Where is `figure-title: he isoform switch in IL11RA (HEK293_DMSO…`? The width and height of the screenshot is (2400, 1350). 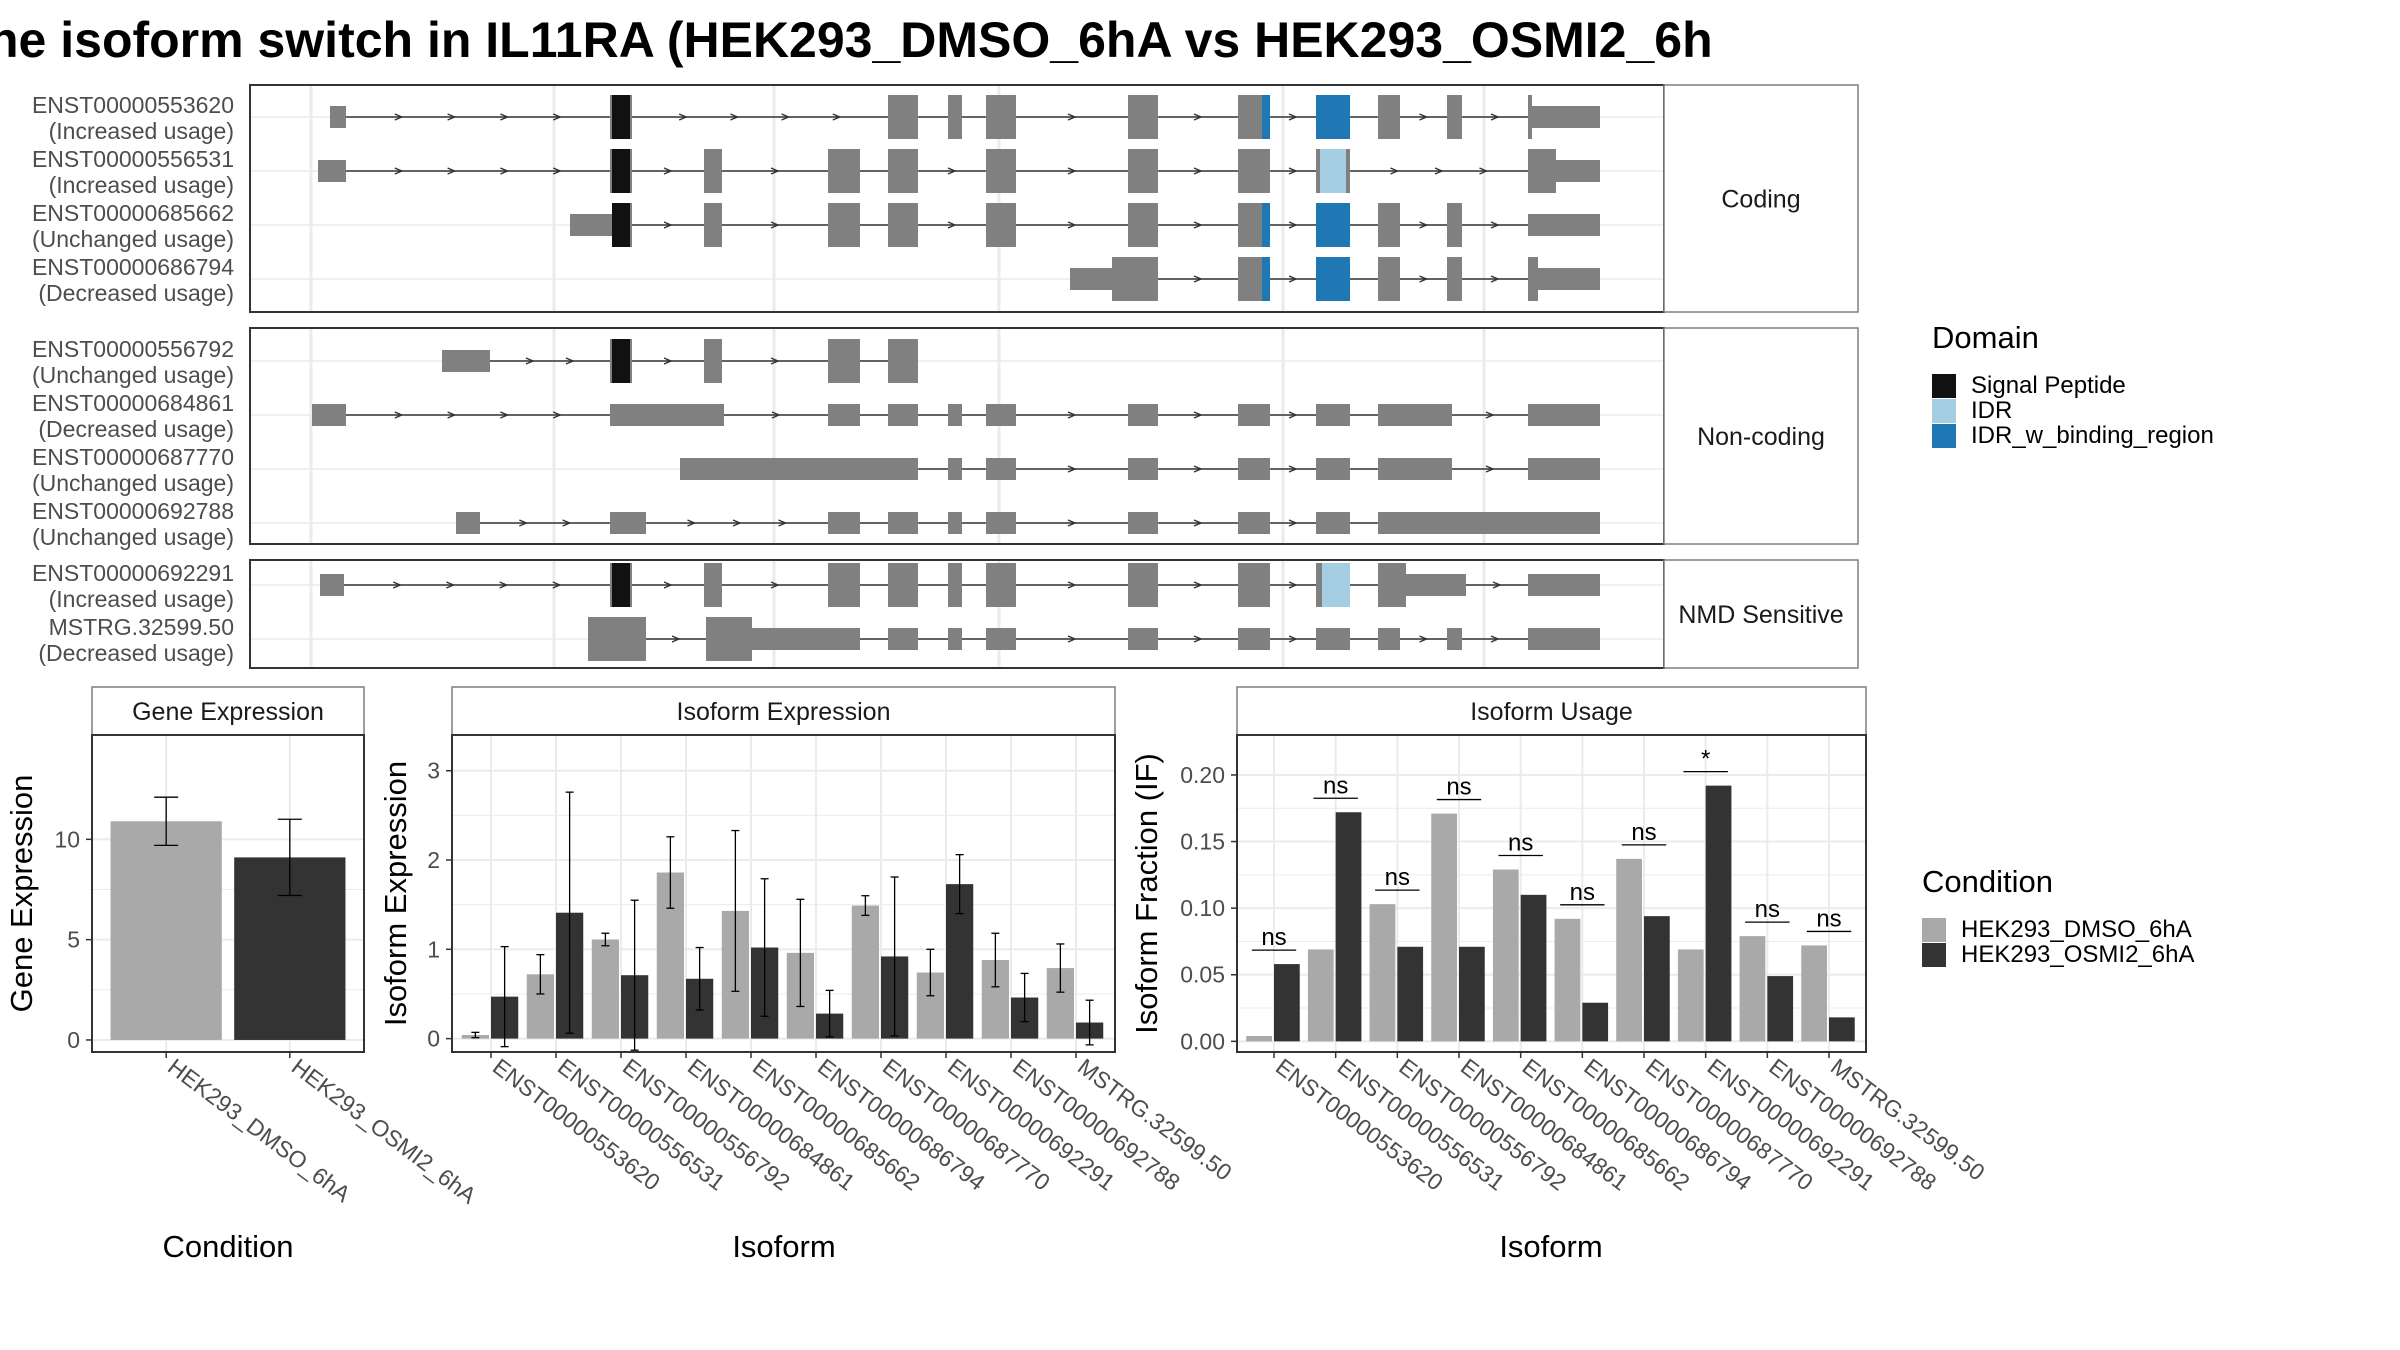
figure-title: he isoform switch in IL11RA (HEK293_DMSO… is located at coordinates (856, 40).